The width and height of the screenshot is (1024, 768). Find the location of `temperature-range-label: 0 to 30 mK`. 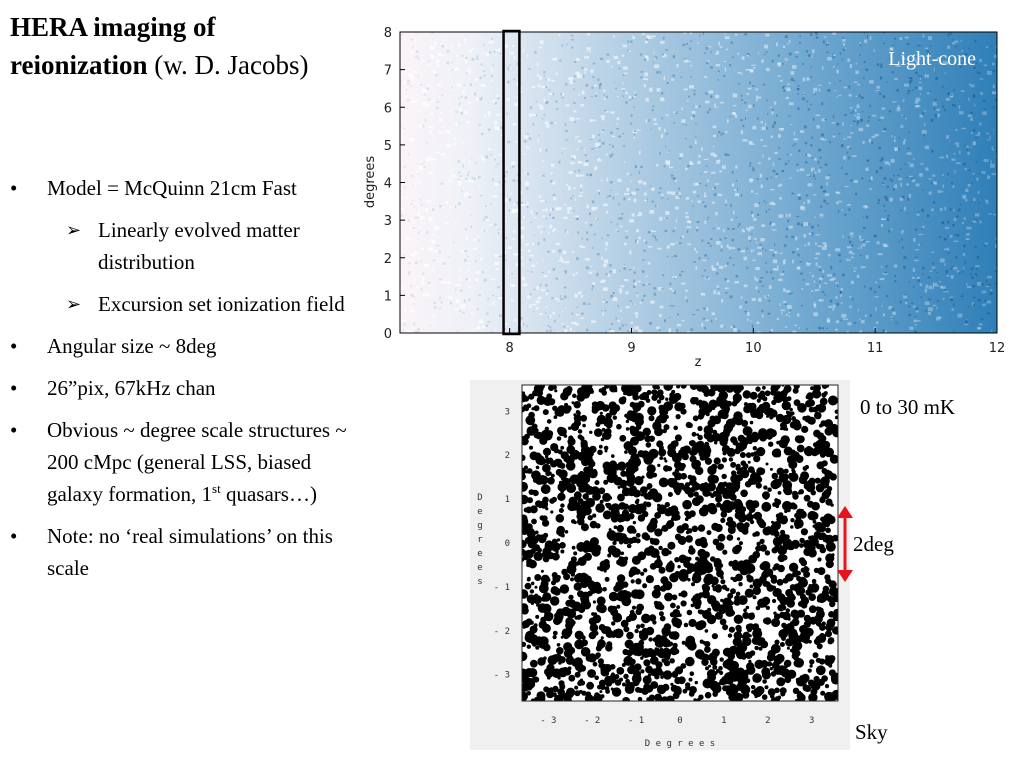

temperature-range-label: 0 to 30 mK is located at coordinates (908, 407).